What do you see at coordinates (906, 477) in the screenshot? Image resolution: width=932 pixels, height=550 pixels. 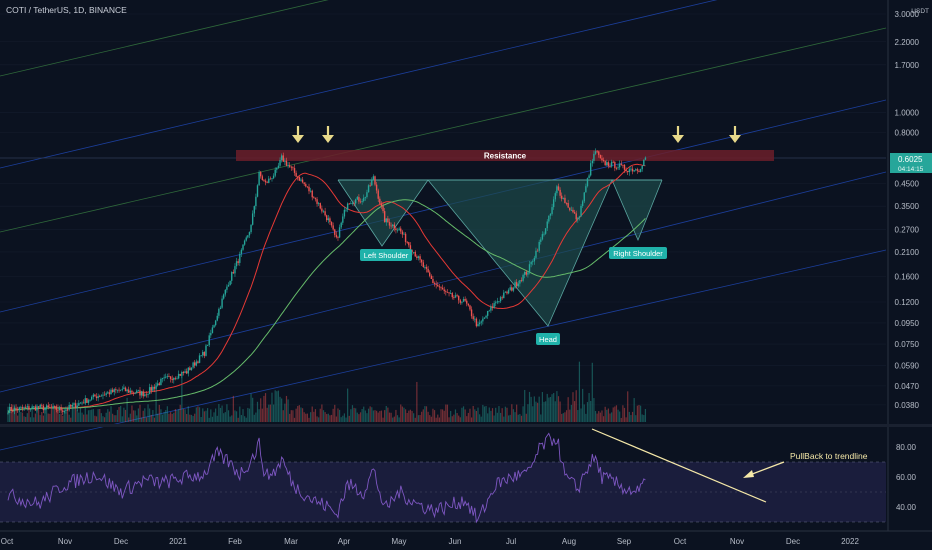 I see `rsi-tick-labels: 80.00 60.00 40.00` at bounding box center [906, 477].